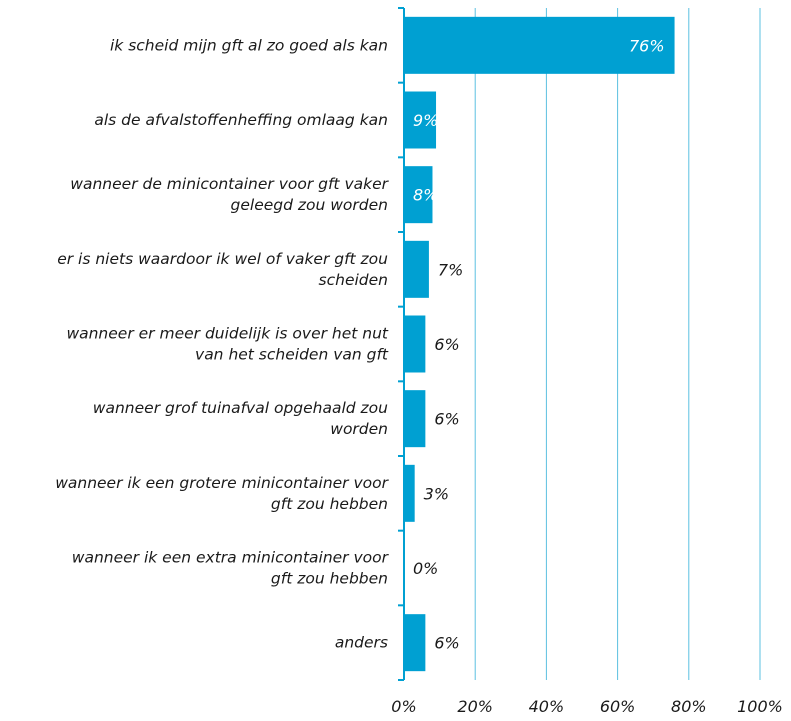  Describe the element at coordinates (249, 45) in the screenshot. I see `category-label: ik scheid mijn gft al zo goed als kan` at that location.